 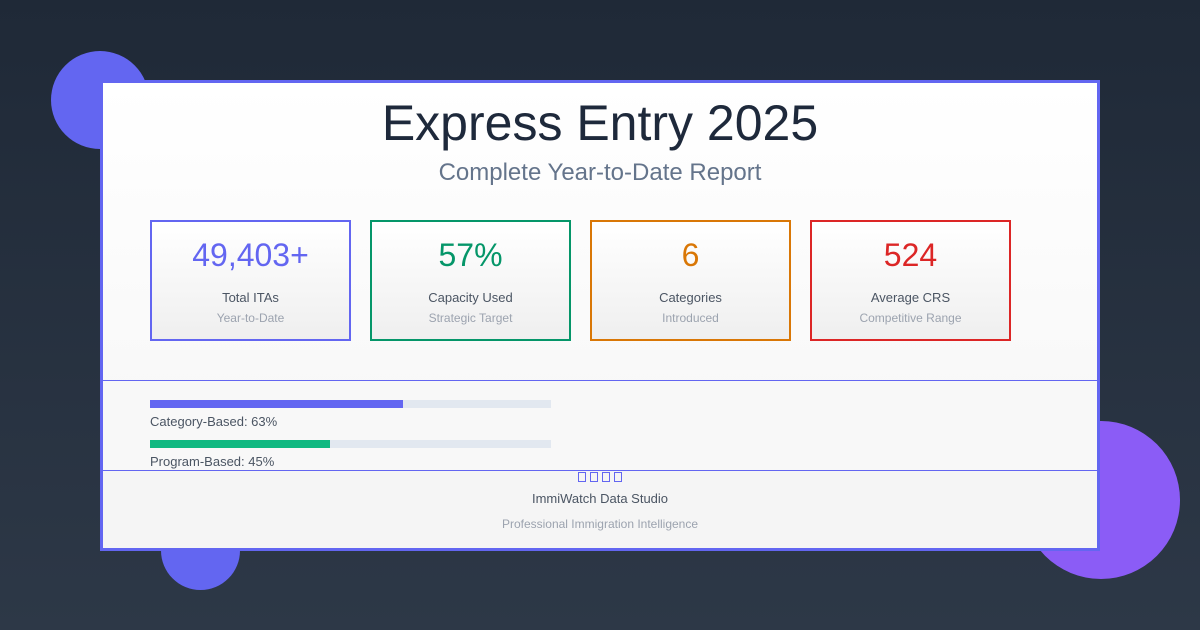 I want to click on stat-label: Capacity Used, so click(x=470, y=297).